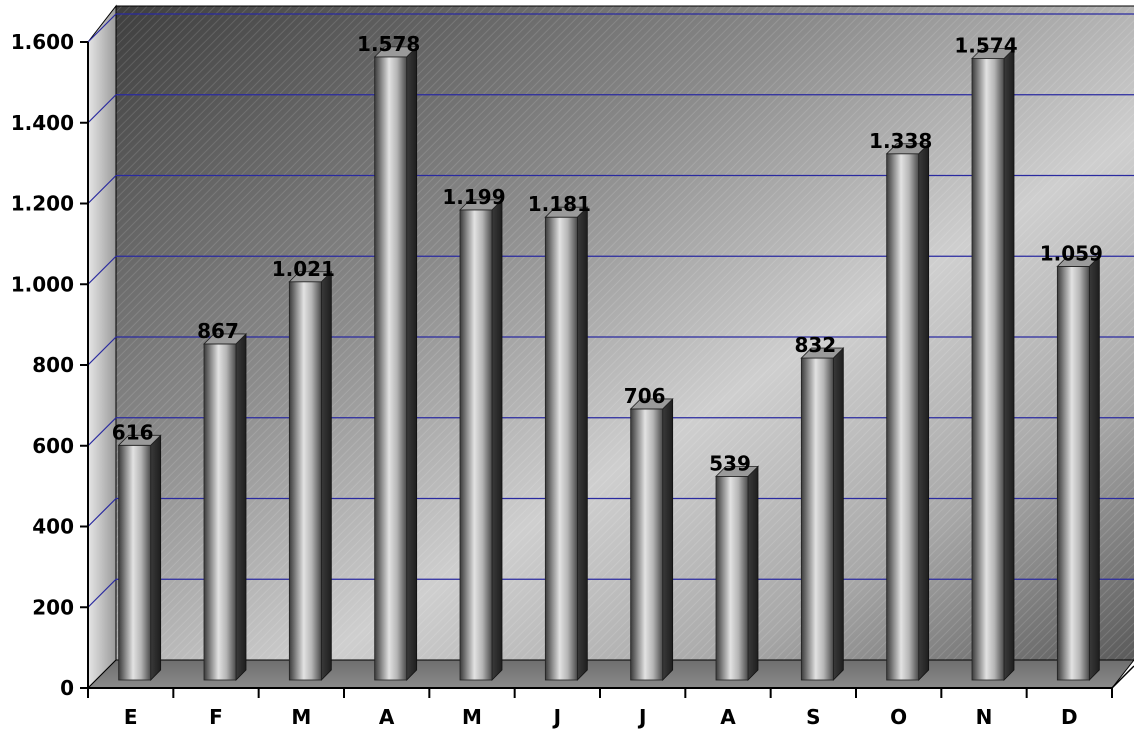 This screenshot has height=733, width=1134. Describe the element at coordinates (559, 204) in the screenshot. I see `data-label: 1.181` at that location.